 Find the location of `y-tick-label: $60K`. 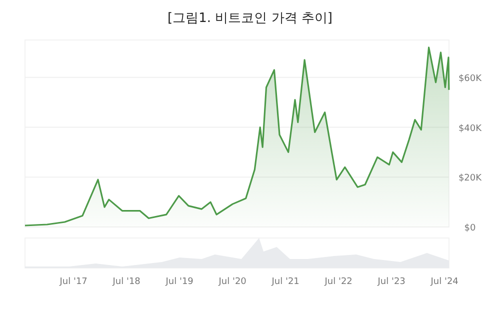

y-tick-label: $60K is located at coordinates (470, 79).